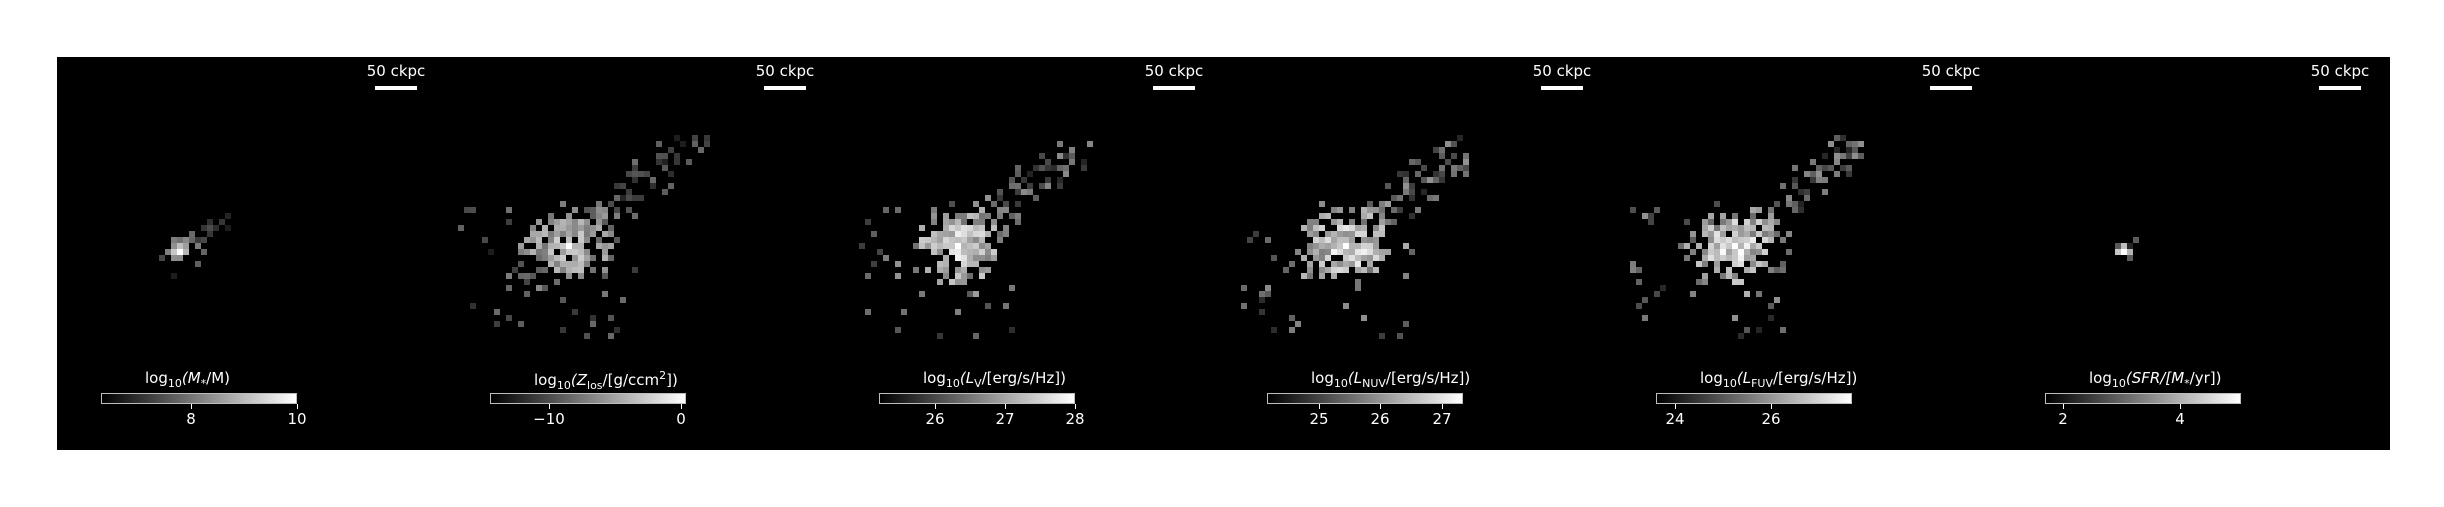 The image size is (2444, 507). Describe the element at coordinates (2118, 383) in the screenshot. I see `colorbar-title-sub: 10` at that location.